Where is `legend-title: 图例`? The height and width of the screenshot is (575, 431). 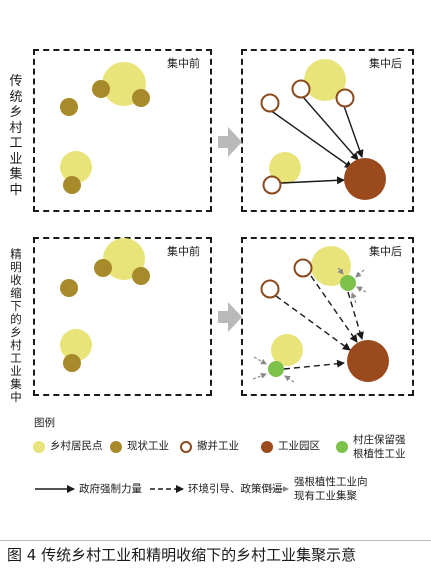 legend-title: 图例 is located at coordinates (44, 423).